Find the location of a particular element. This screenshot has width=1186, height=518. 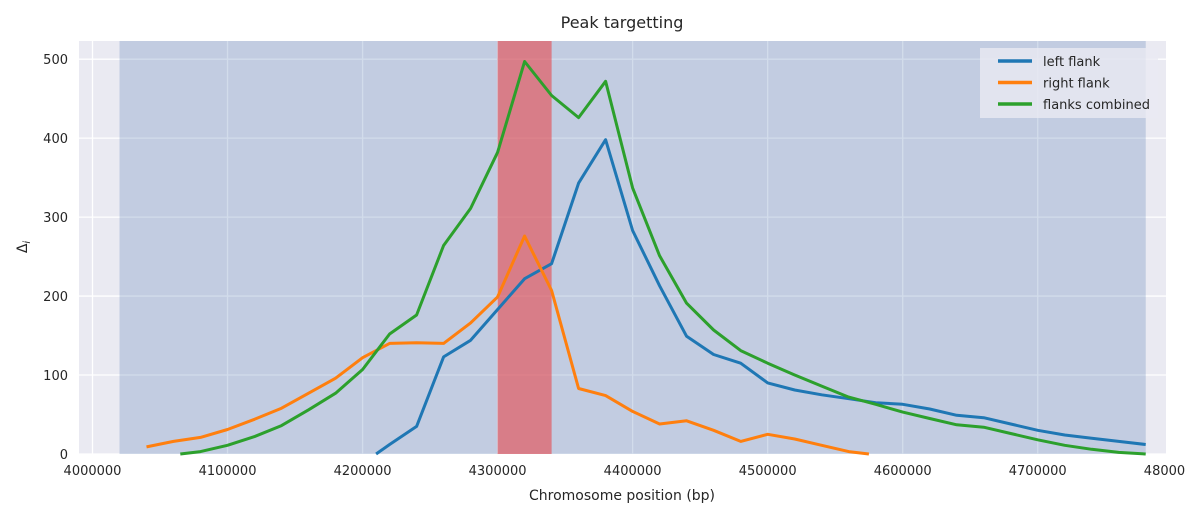

y-axis-title-group: Δi is located at coordinates (24, 247).